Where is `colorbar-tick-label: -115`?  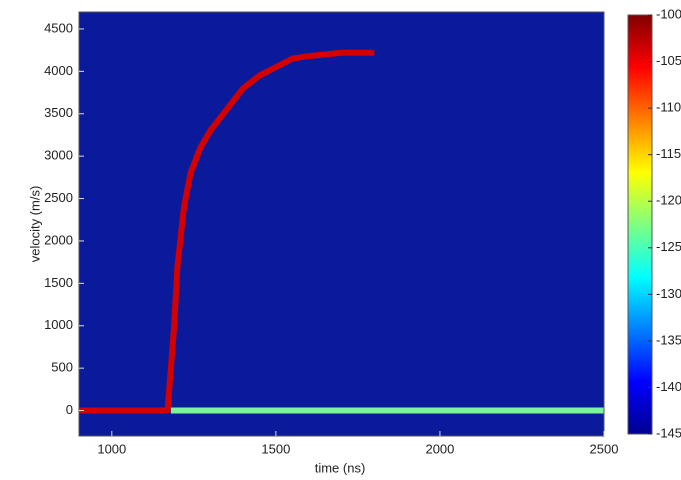
colorbar-tick-label: -115 is located at coordinates (668, 153).